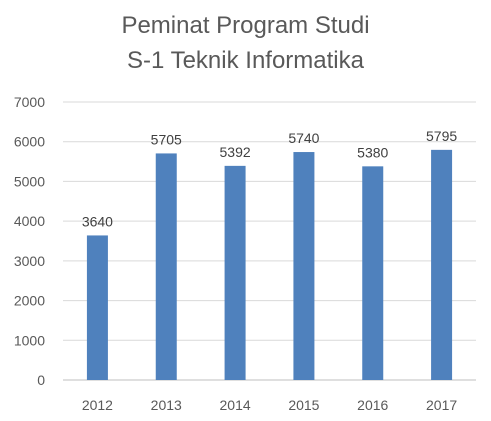  I want to click on chart-title-line-1: Peminat Program Studi, so click(245, 25).